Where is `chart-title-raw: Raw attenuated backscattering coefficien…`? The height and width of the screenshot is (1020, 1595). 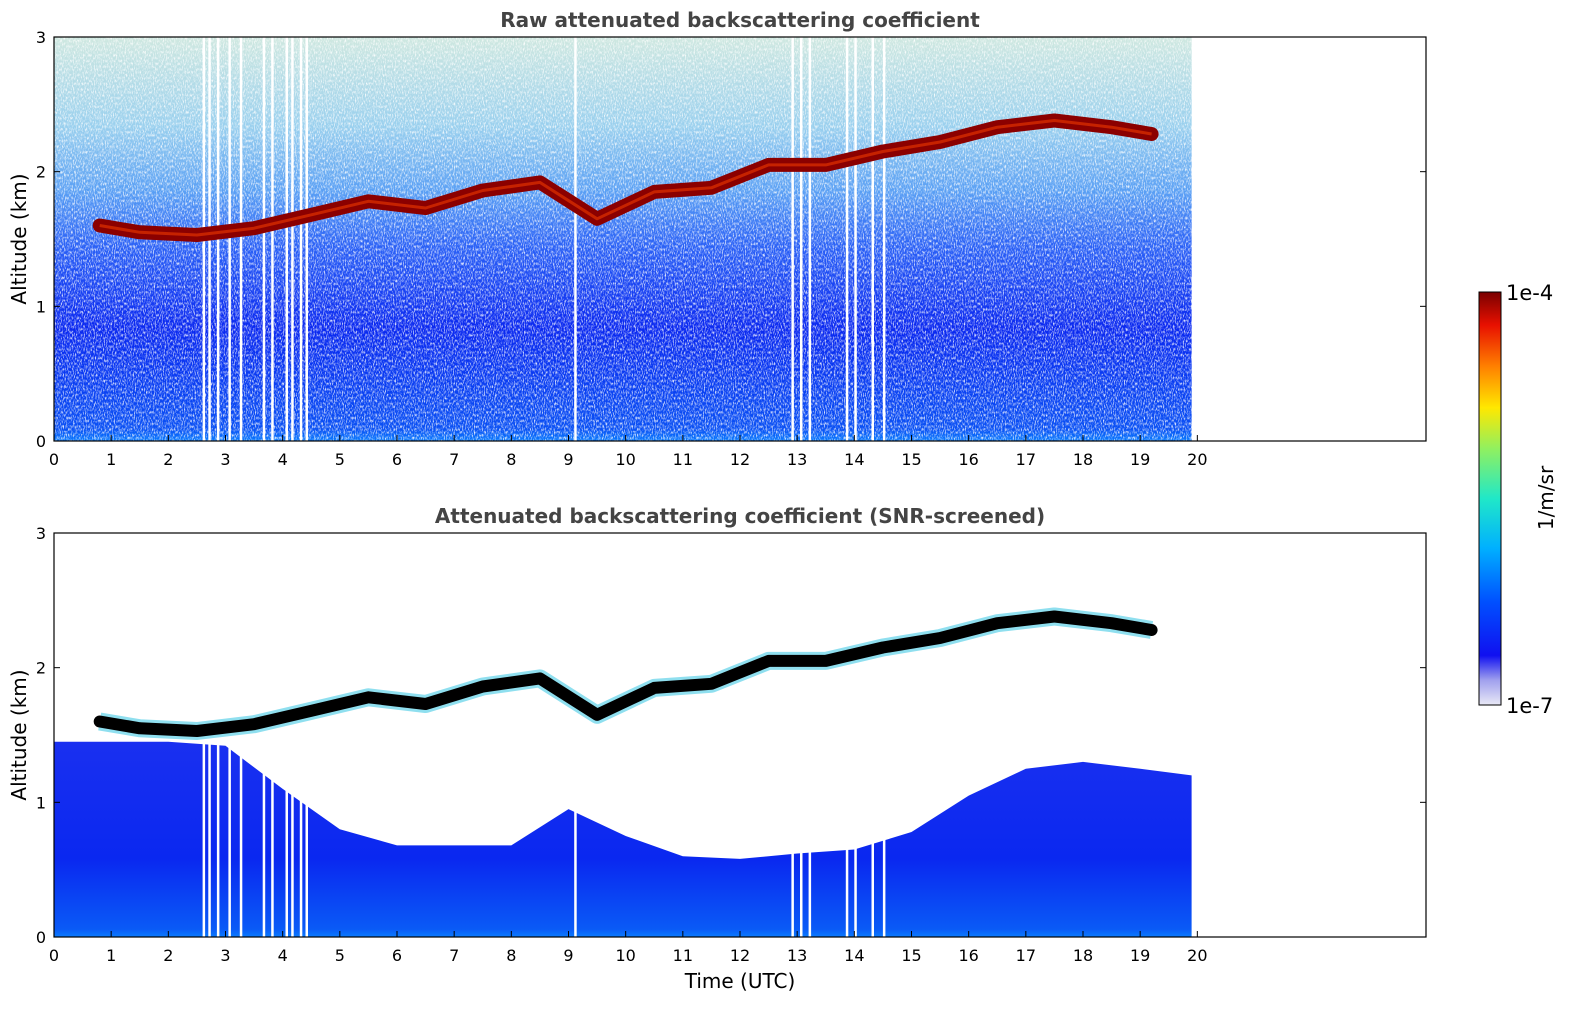
chart-title-raw: Raw attenuated backscattering coefficien… is located at coordinates (740, 20).